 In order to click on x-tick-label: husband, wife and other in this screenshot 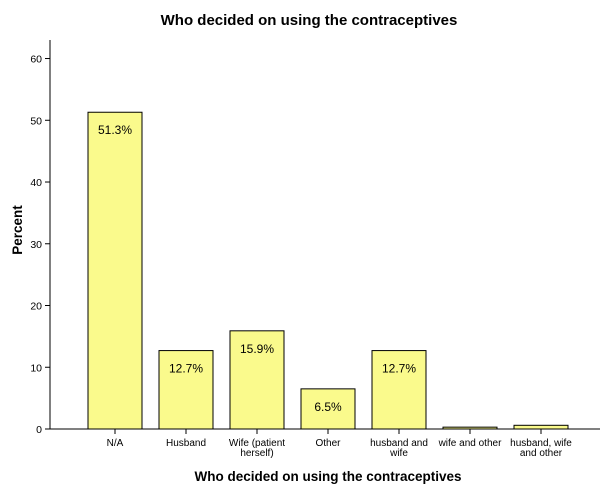, I will do `click(541, 448)`.